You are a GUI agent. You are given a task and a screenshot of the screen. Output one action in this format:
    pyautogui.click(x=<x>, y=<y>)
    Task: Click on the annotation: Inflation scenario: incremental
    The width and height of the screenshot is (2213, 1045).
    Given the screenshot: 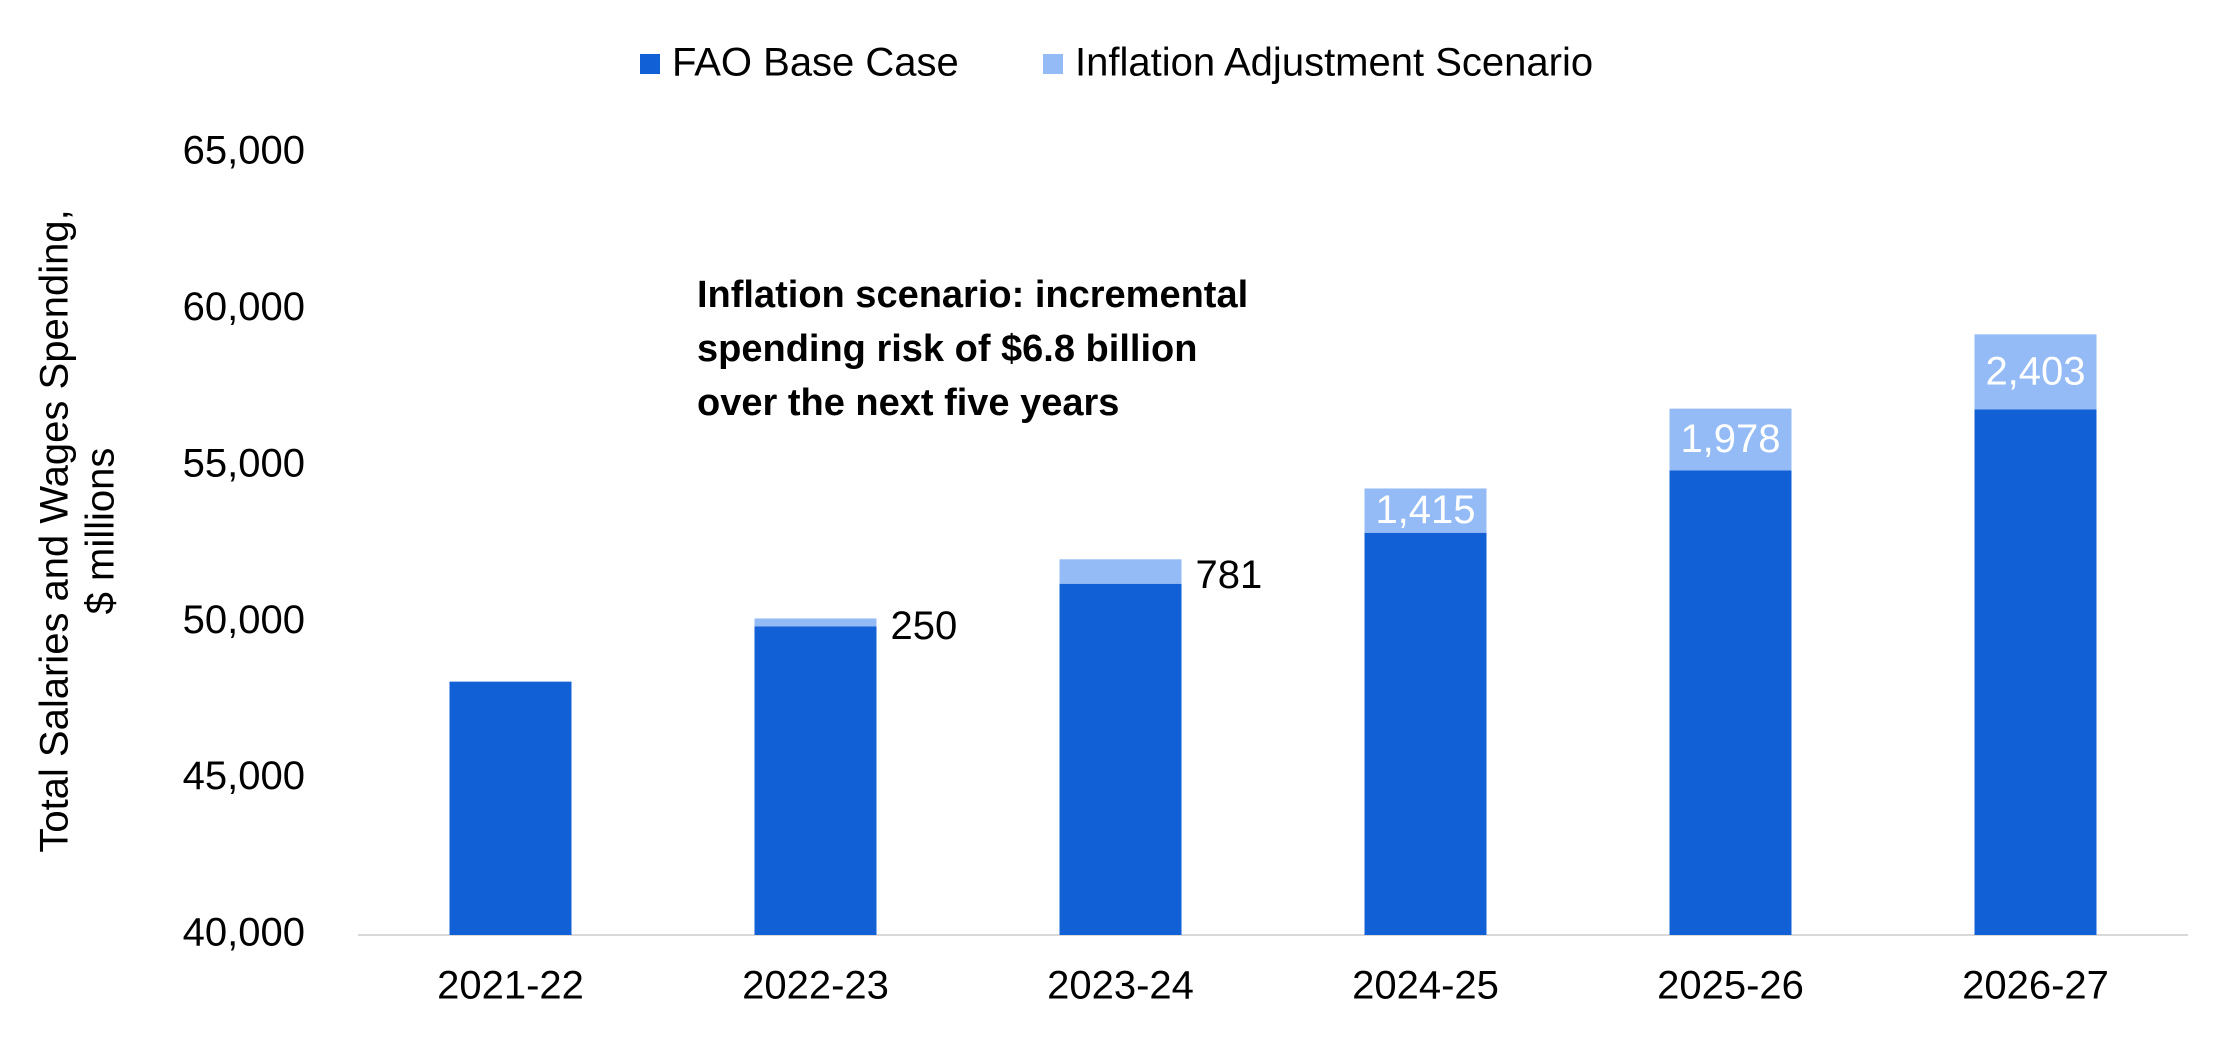 What is the action you would take?
    pyautogui.click(x=972, y=295)
    